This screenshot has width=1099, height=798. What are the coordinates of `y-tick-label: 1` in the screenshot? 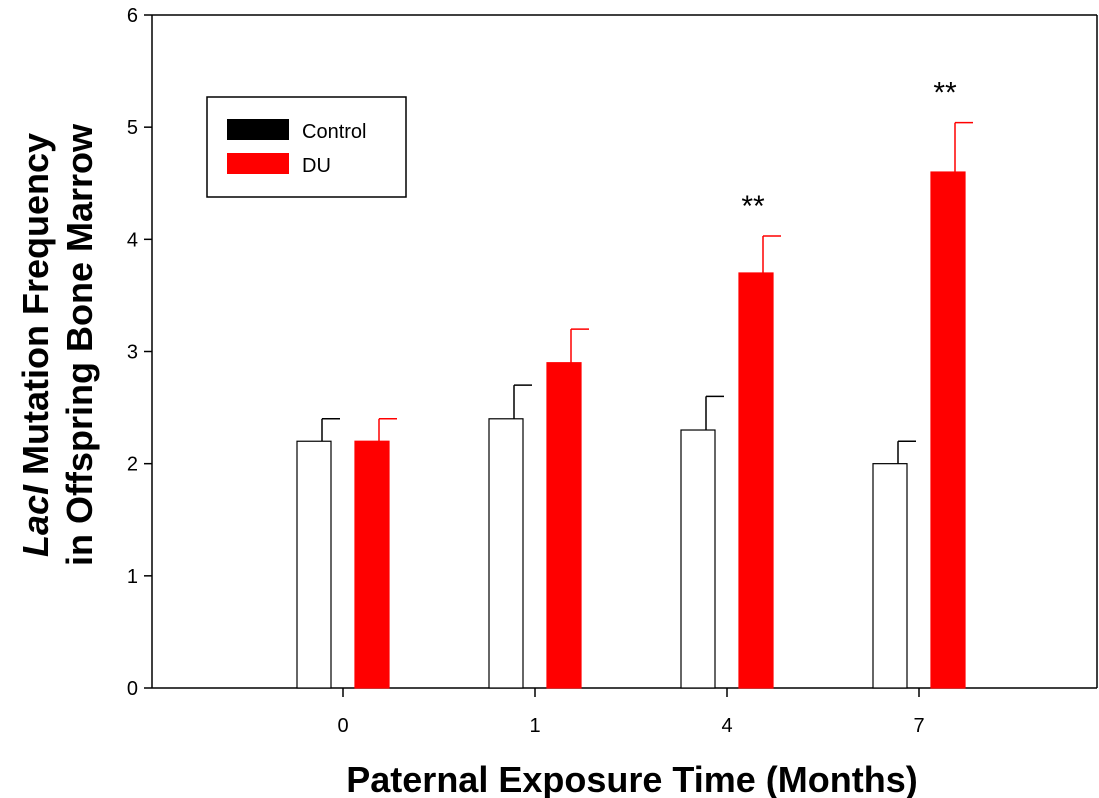 It's located at (132, 577).